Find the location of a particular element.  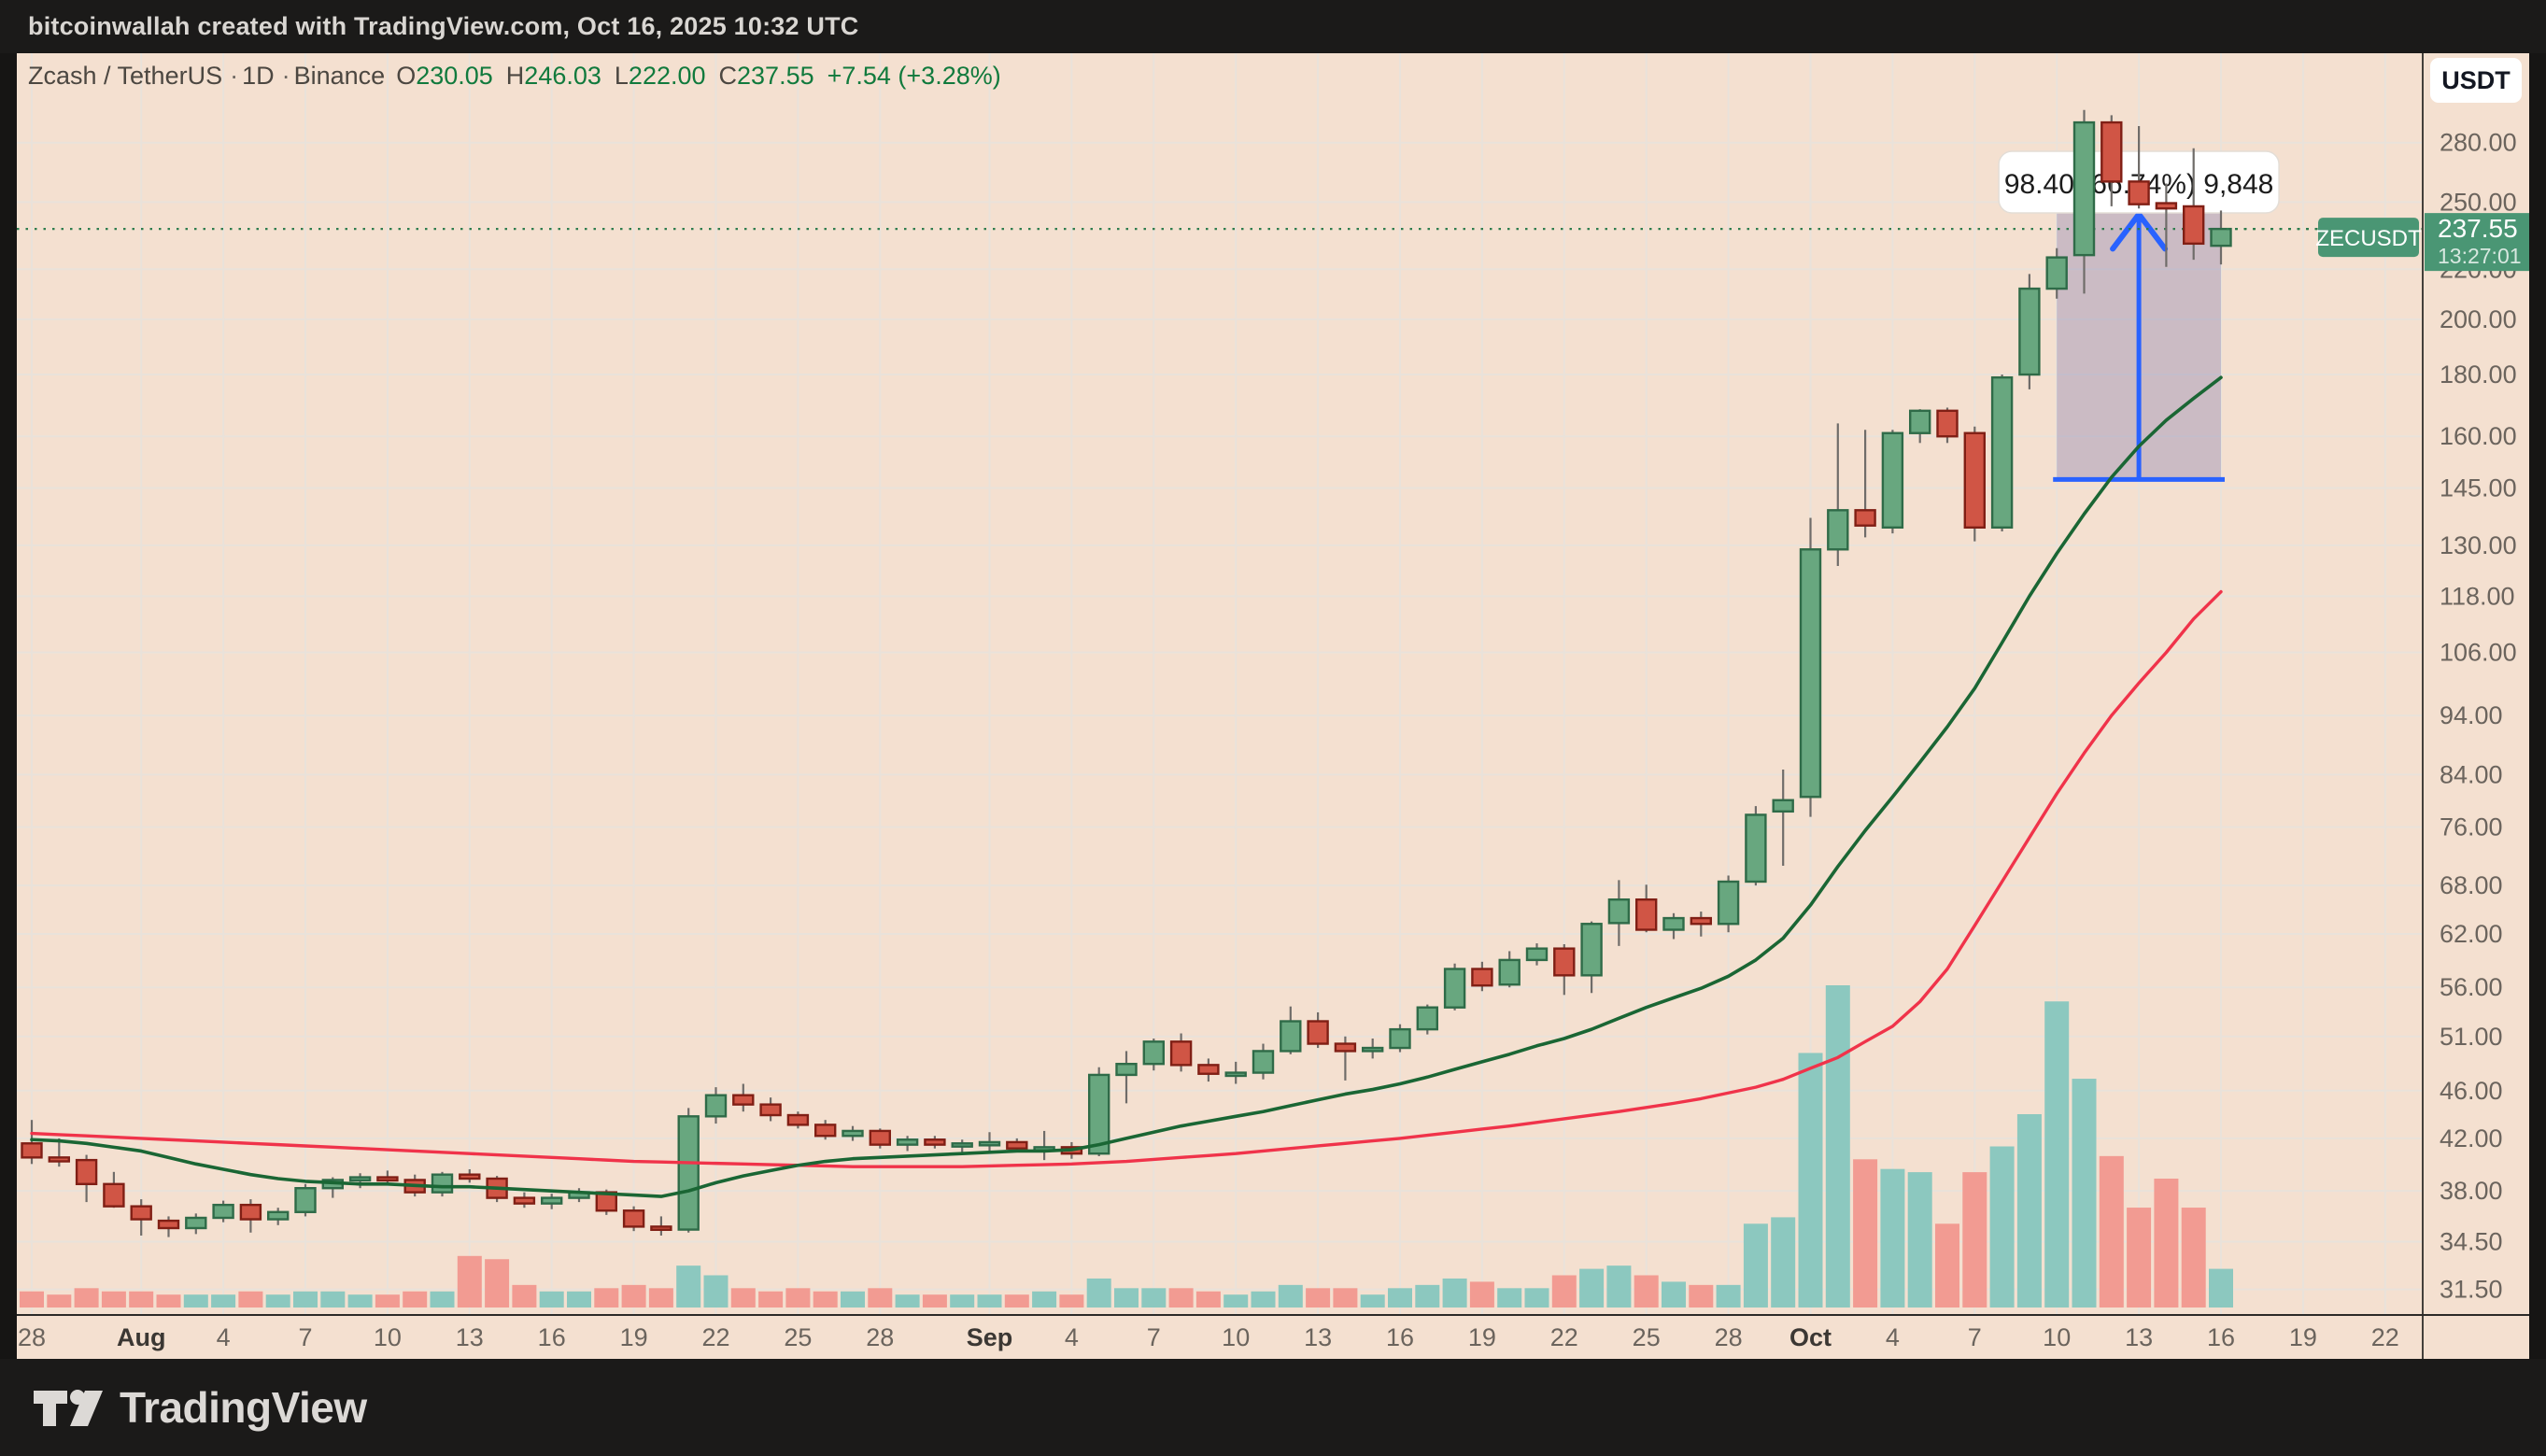

time-tick-label: 19 is located at coordinates (2303, 1337).